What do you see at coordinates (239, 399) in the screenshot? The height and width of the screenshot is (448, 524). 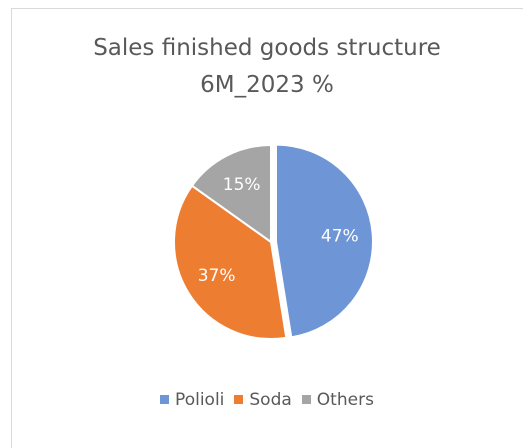 I see `legend-swatch-soda` at bounding box center [239, 399].